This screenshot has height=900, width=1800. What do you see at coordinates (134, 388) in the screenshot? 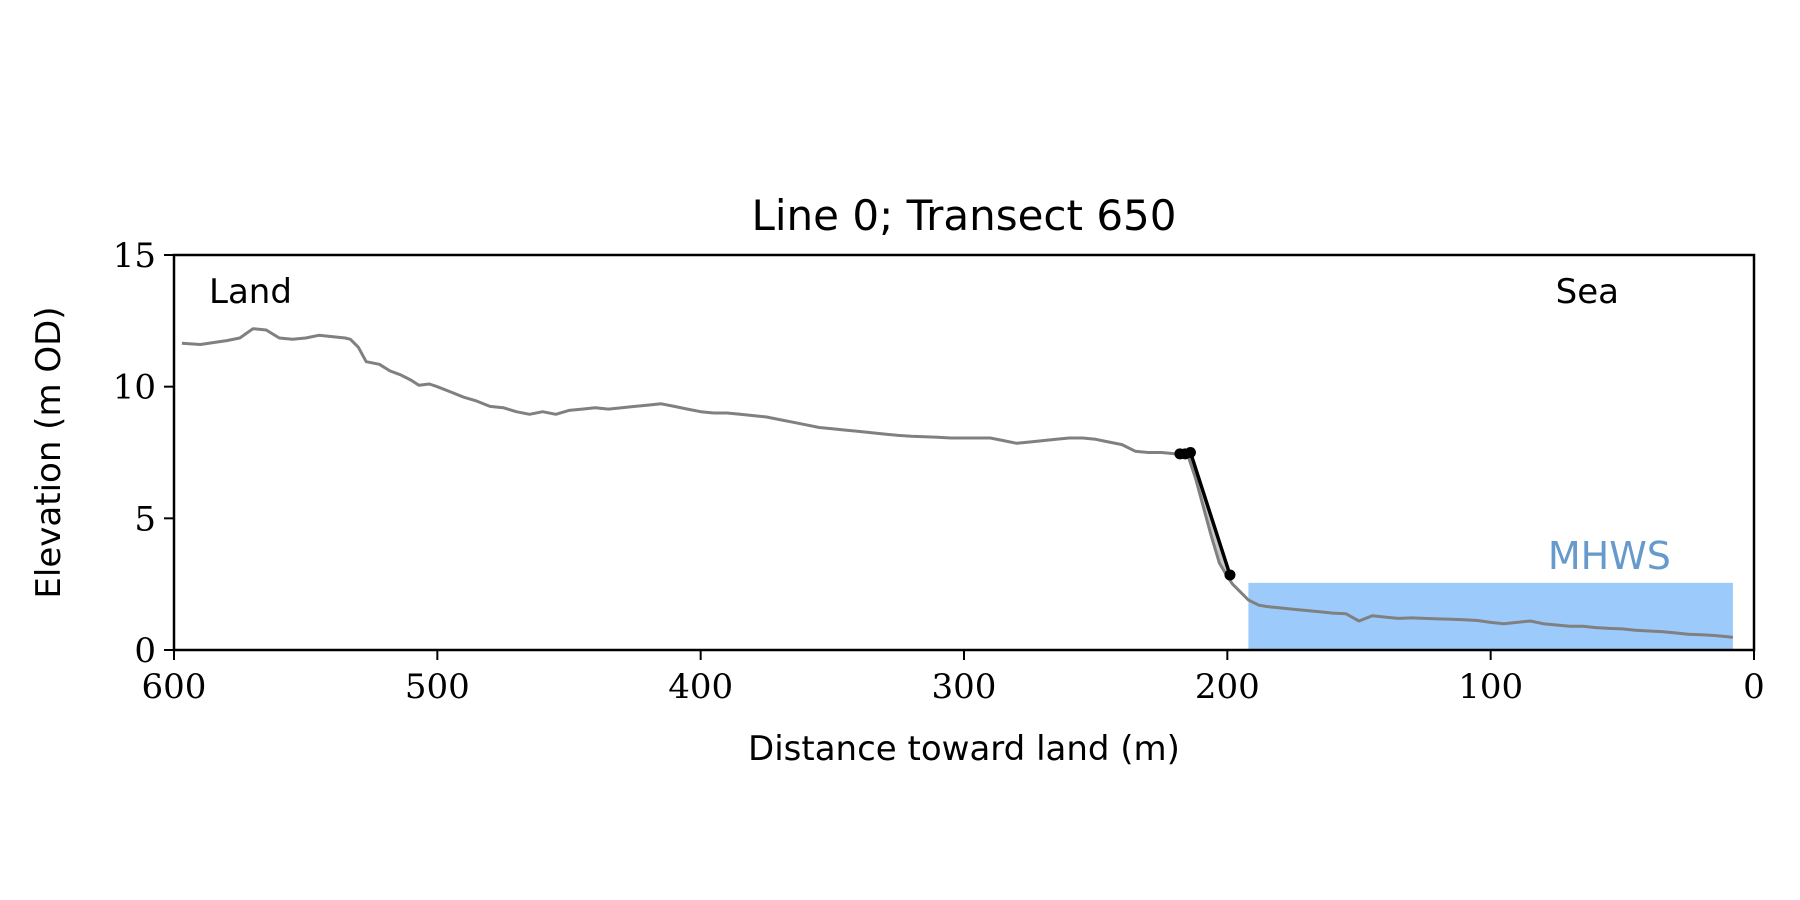
I see `y-tick-label: 10` at bounding box center [134, 388].